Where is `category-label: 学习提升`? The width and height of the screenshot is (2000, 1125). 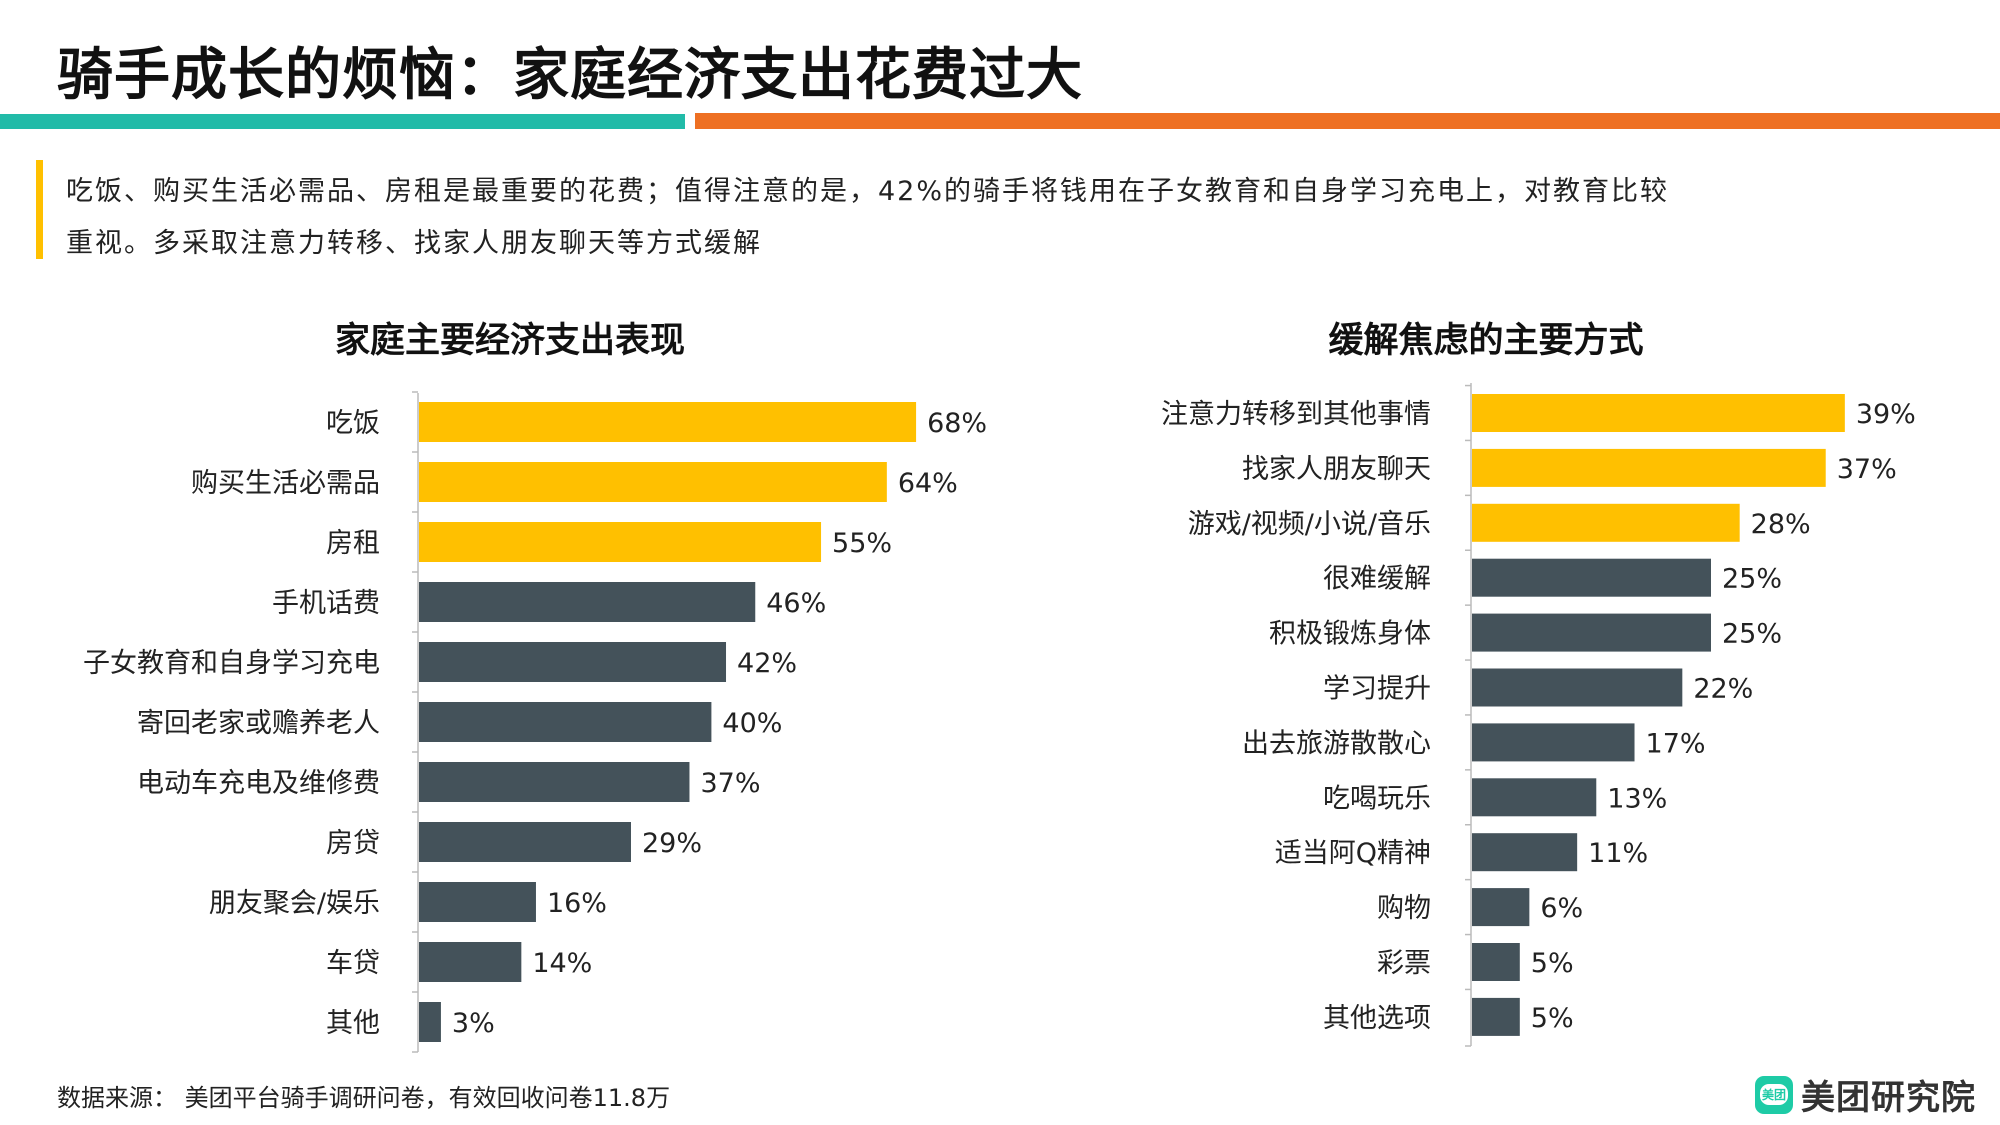
category-label: 学习提升 is located at coordinates (1377, 689).